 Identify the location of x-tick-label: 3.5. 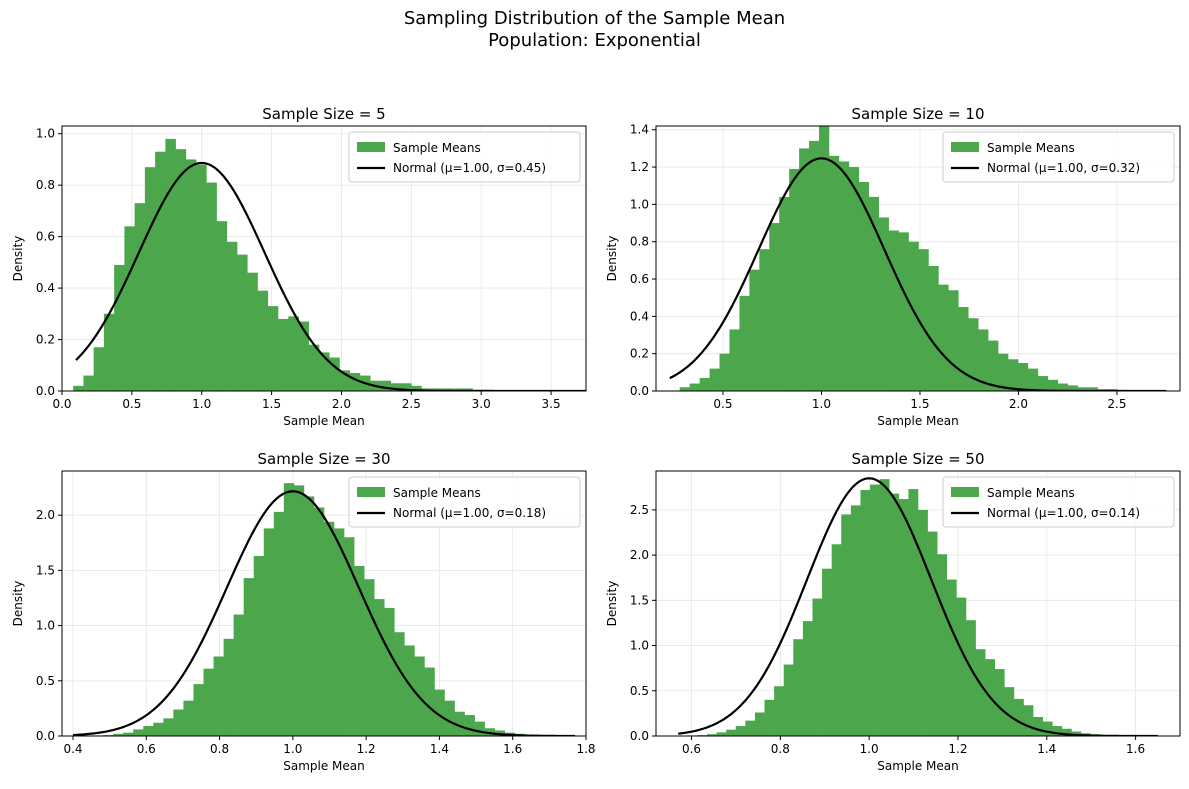
(551, 404).